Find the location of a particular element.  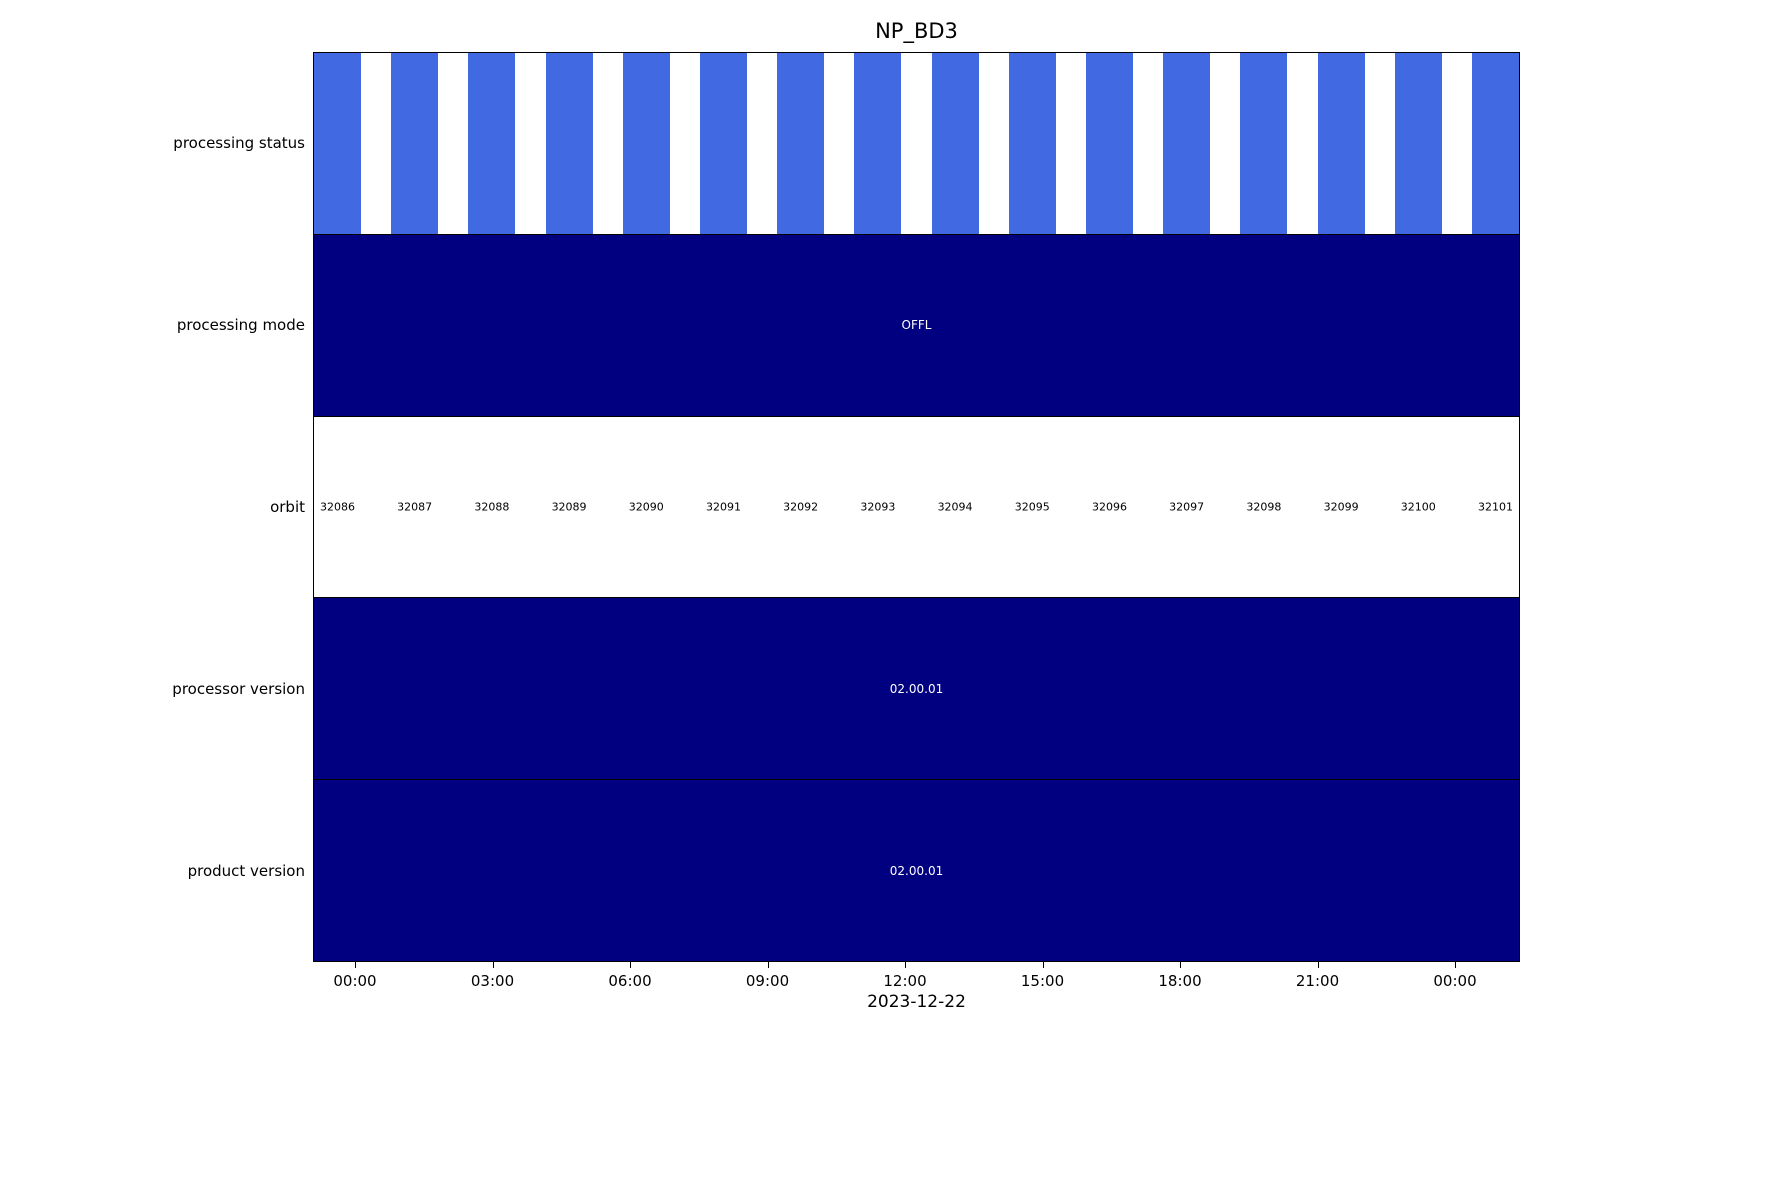

row-label-processor-version: processor version is located at coordinates (238, 689).